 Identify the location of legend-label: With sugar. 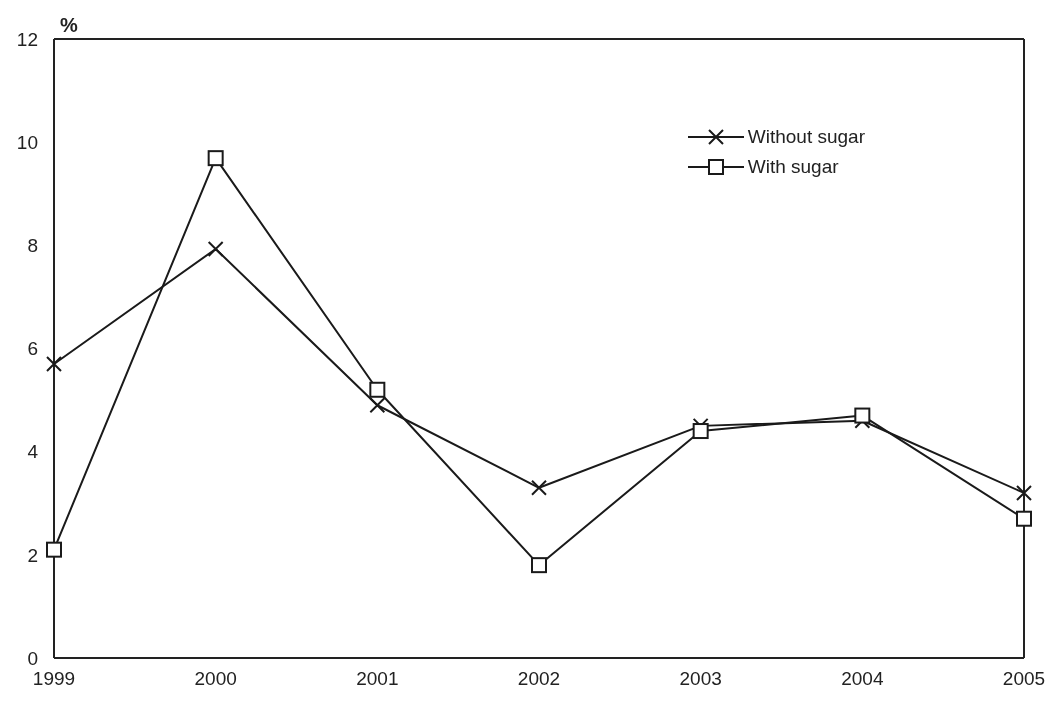
(793, 167).